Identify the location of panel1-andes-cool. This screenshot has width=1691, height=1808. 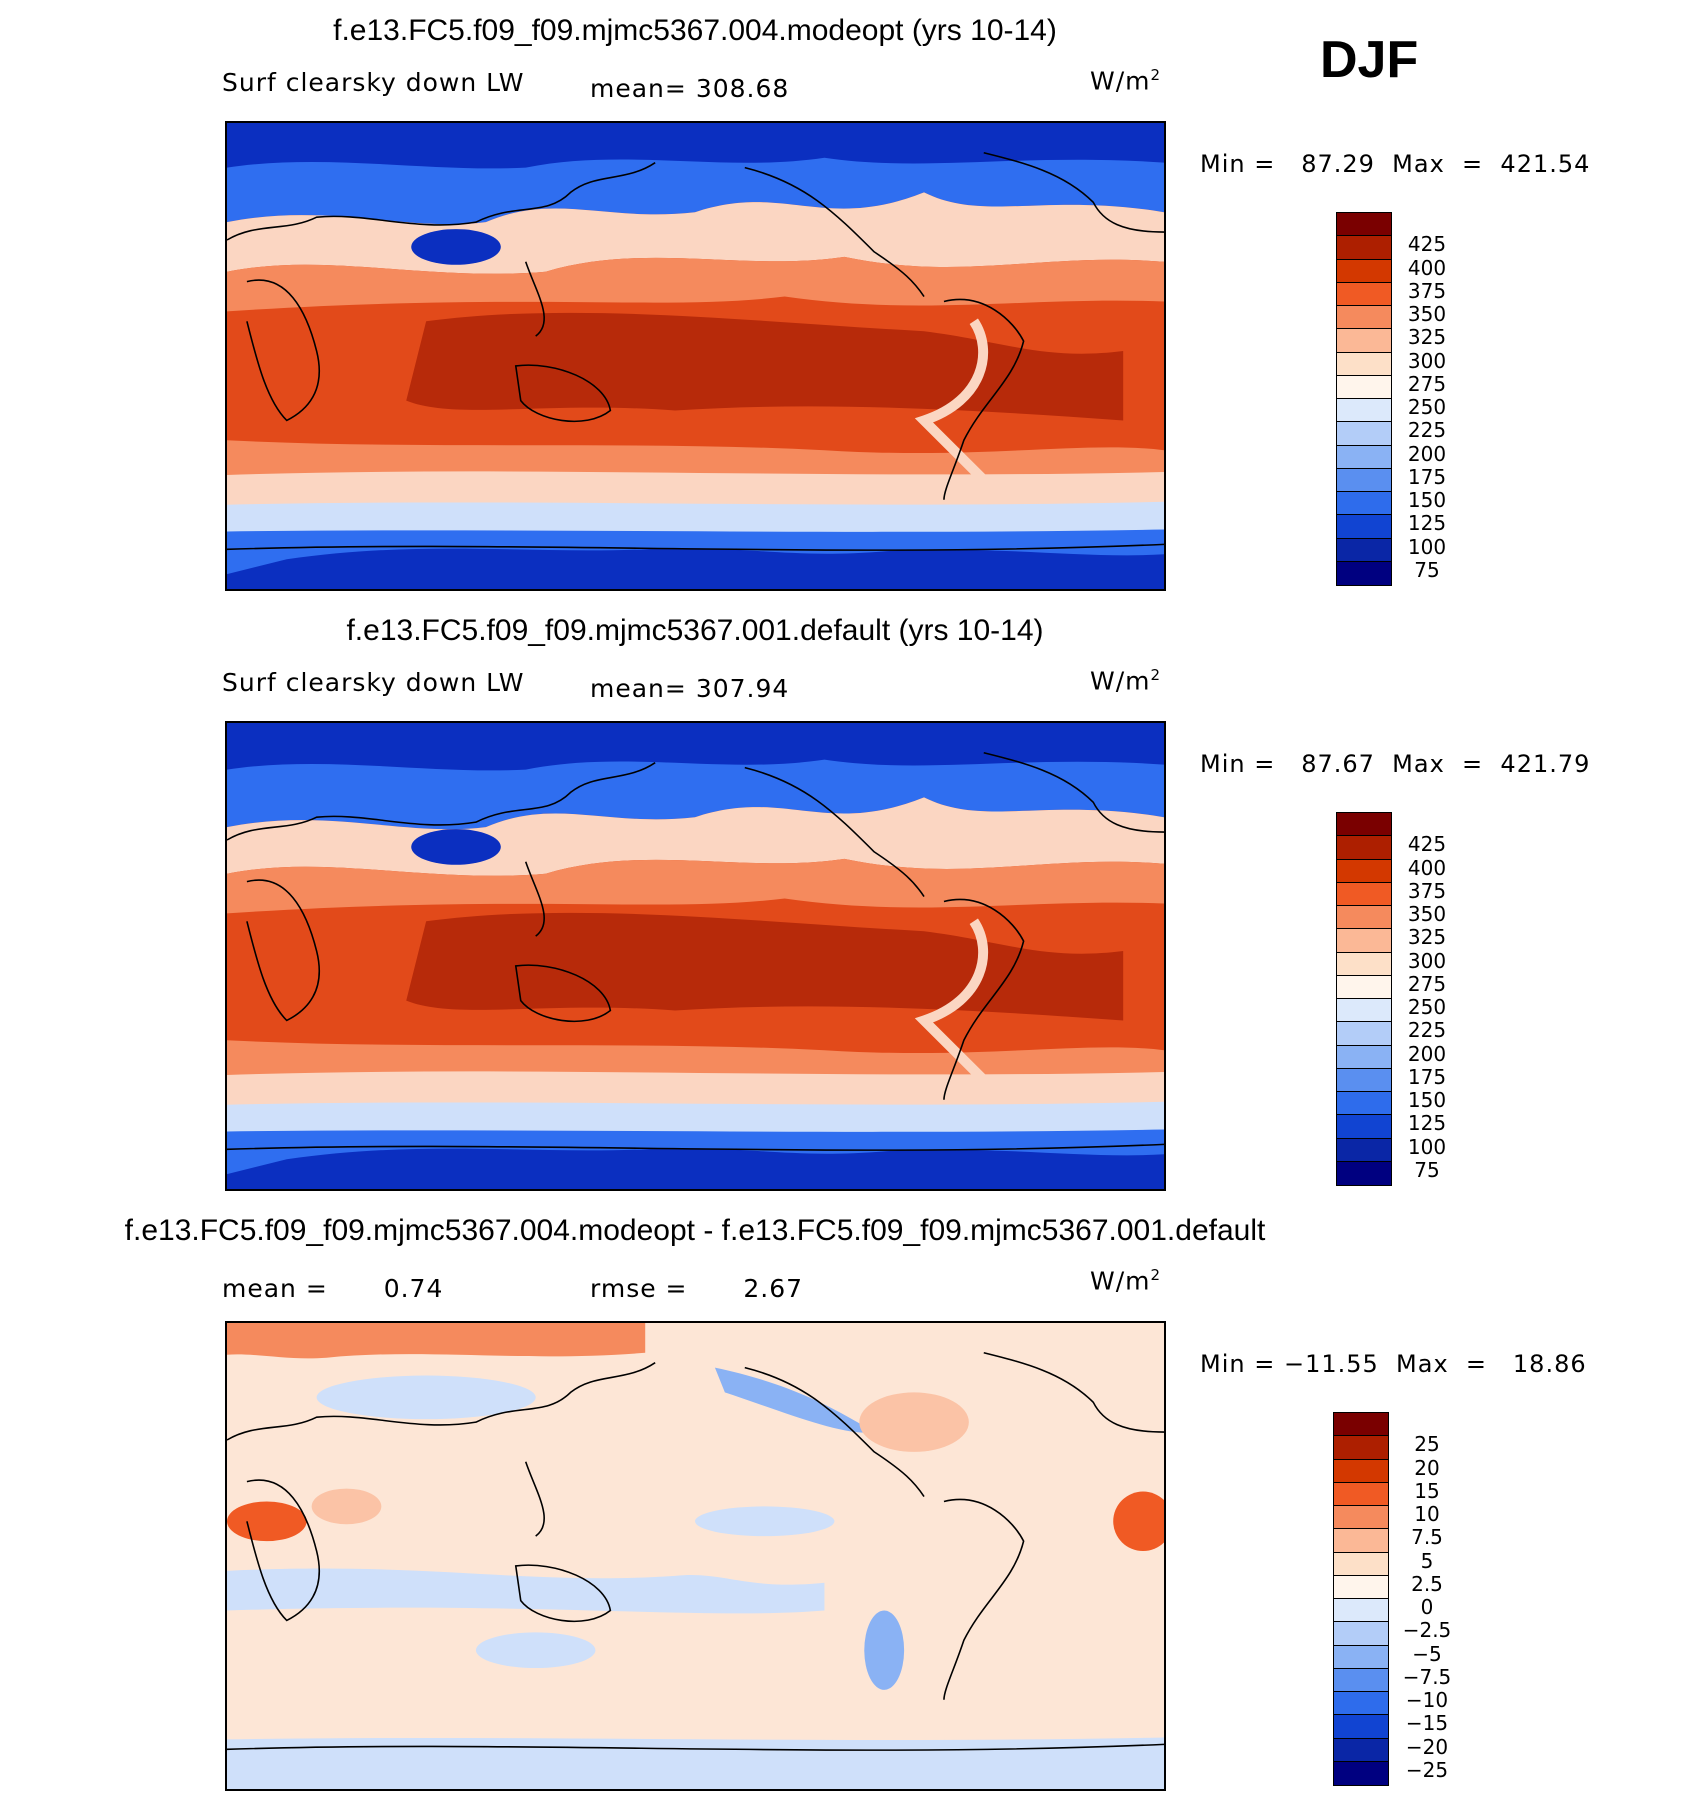
(951, 401).